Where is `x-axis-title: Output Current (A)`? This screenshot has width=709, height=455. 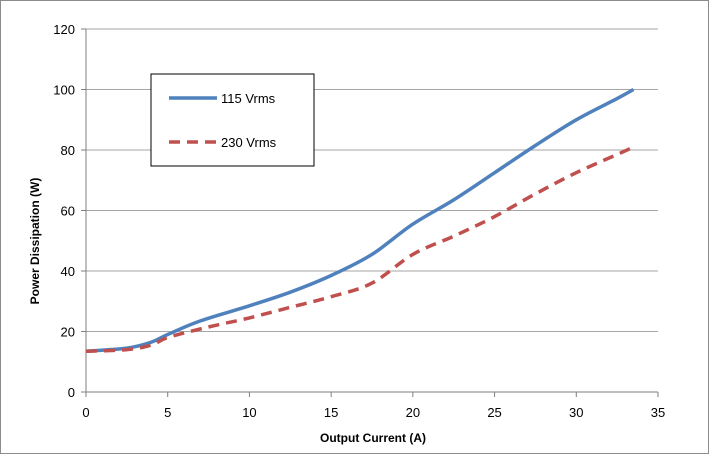
x-axis-title: Output Current (A) is located at coordinates (373, 438).